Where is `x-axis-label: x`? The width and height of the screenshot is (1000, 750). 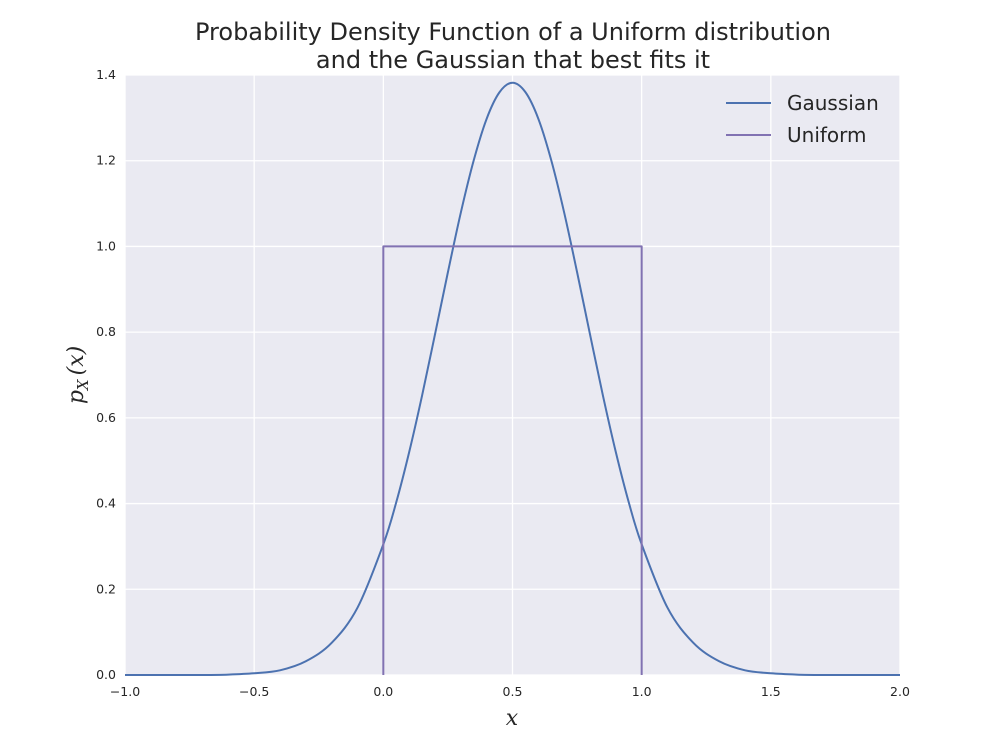
x-axis-label: x is located at coordinates (512, 718).